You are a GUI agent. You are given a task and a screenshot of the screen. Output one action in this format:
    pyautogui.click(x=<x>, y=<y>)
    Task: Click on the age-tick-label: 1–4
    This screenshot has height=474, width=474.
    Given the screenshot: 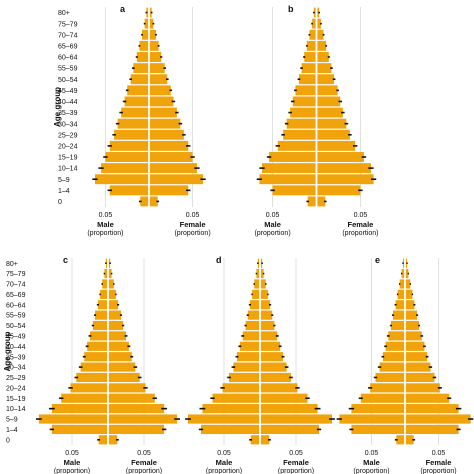 What is the action you would take?
    pyautogui.click(x=64, y=191)
    